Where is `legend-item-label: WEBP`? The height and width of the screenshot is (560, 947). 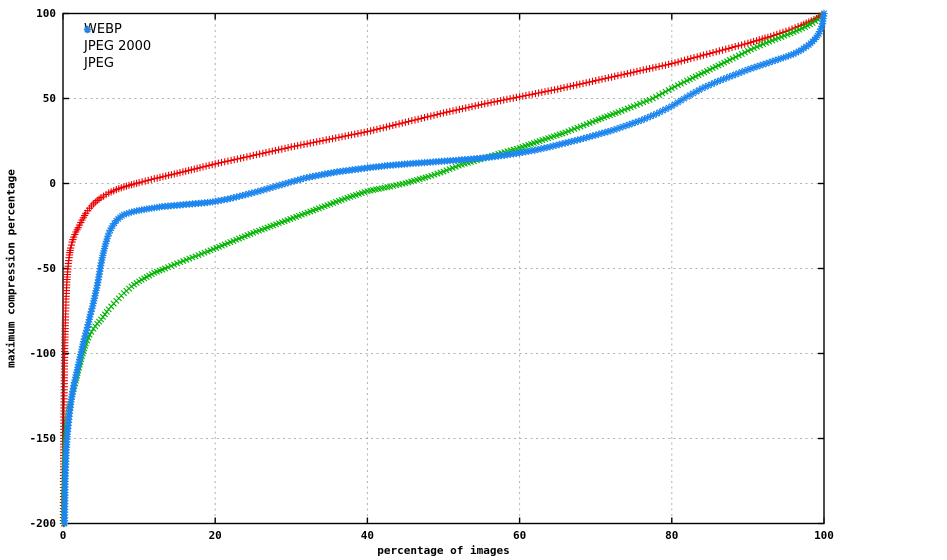 legend-item-label: WEBP is located at coordinates (103, 29).